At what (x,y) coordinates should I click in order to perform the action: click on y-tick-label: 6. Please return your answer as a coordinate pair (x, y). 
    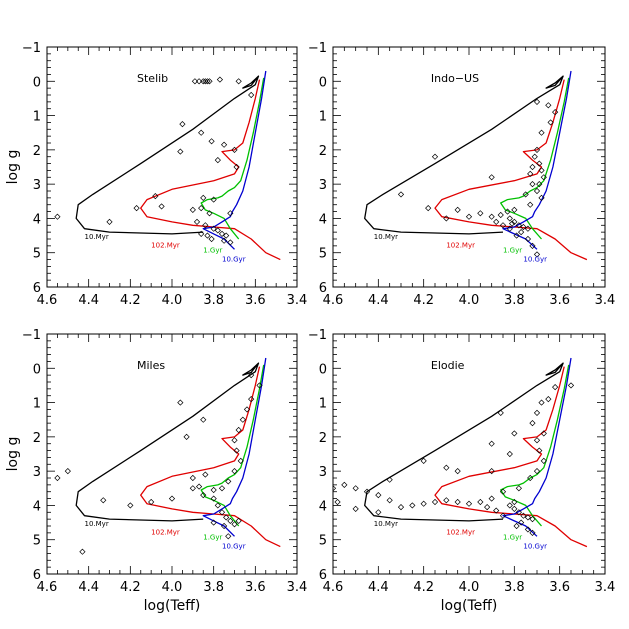
    Looking at the image, I should click on (323, 288).